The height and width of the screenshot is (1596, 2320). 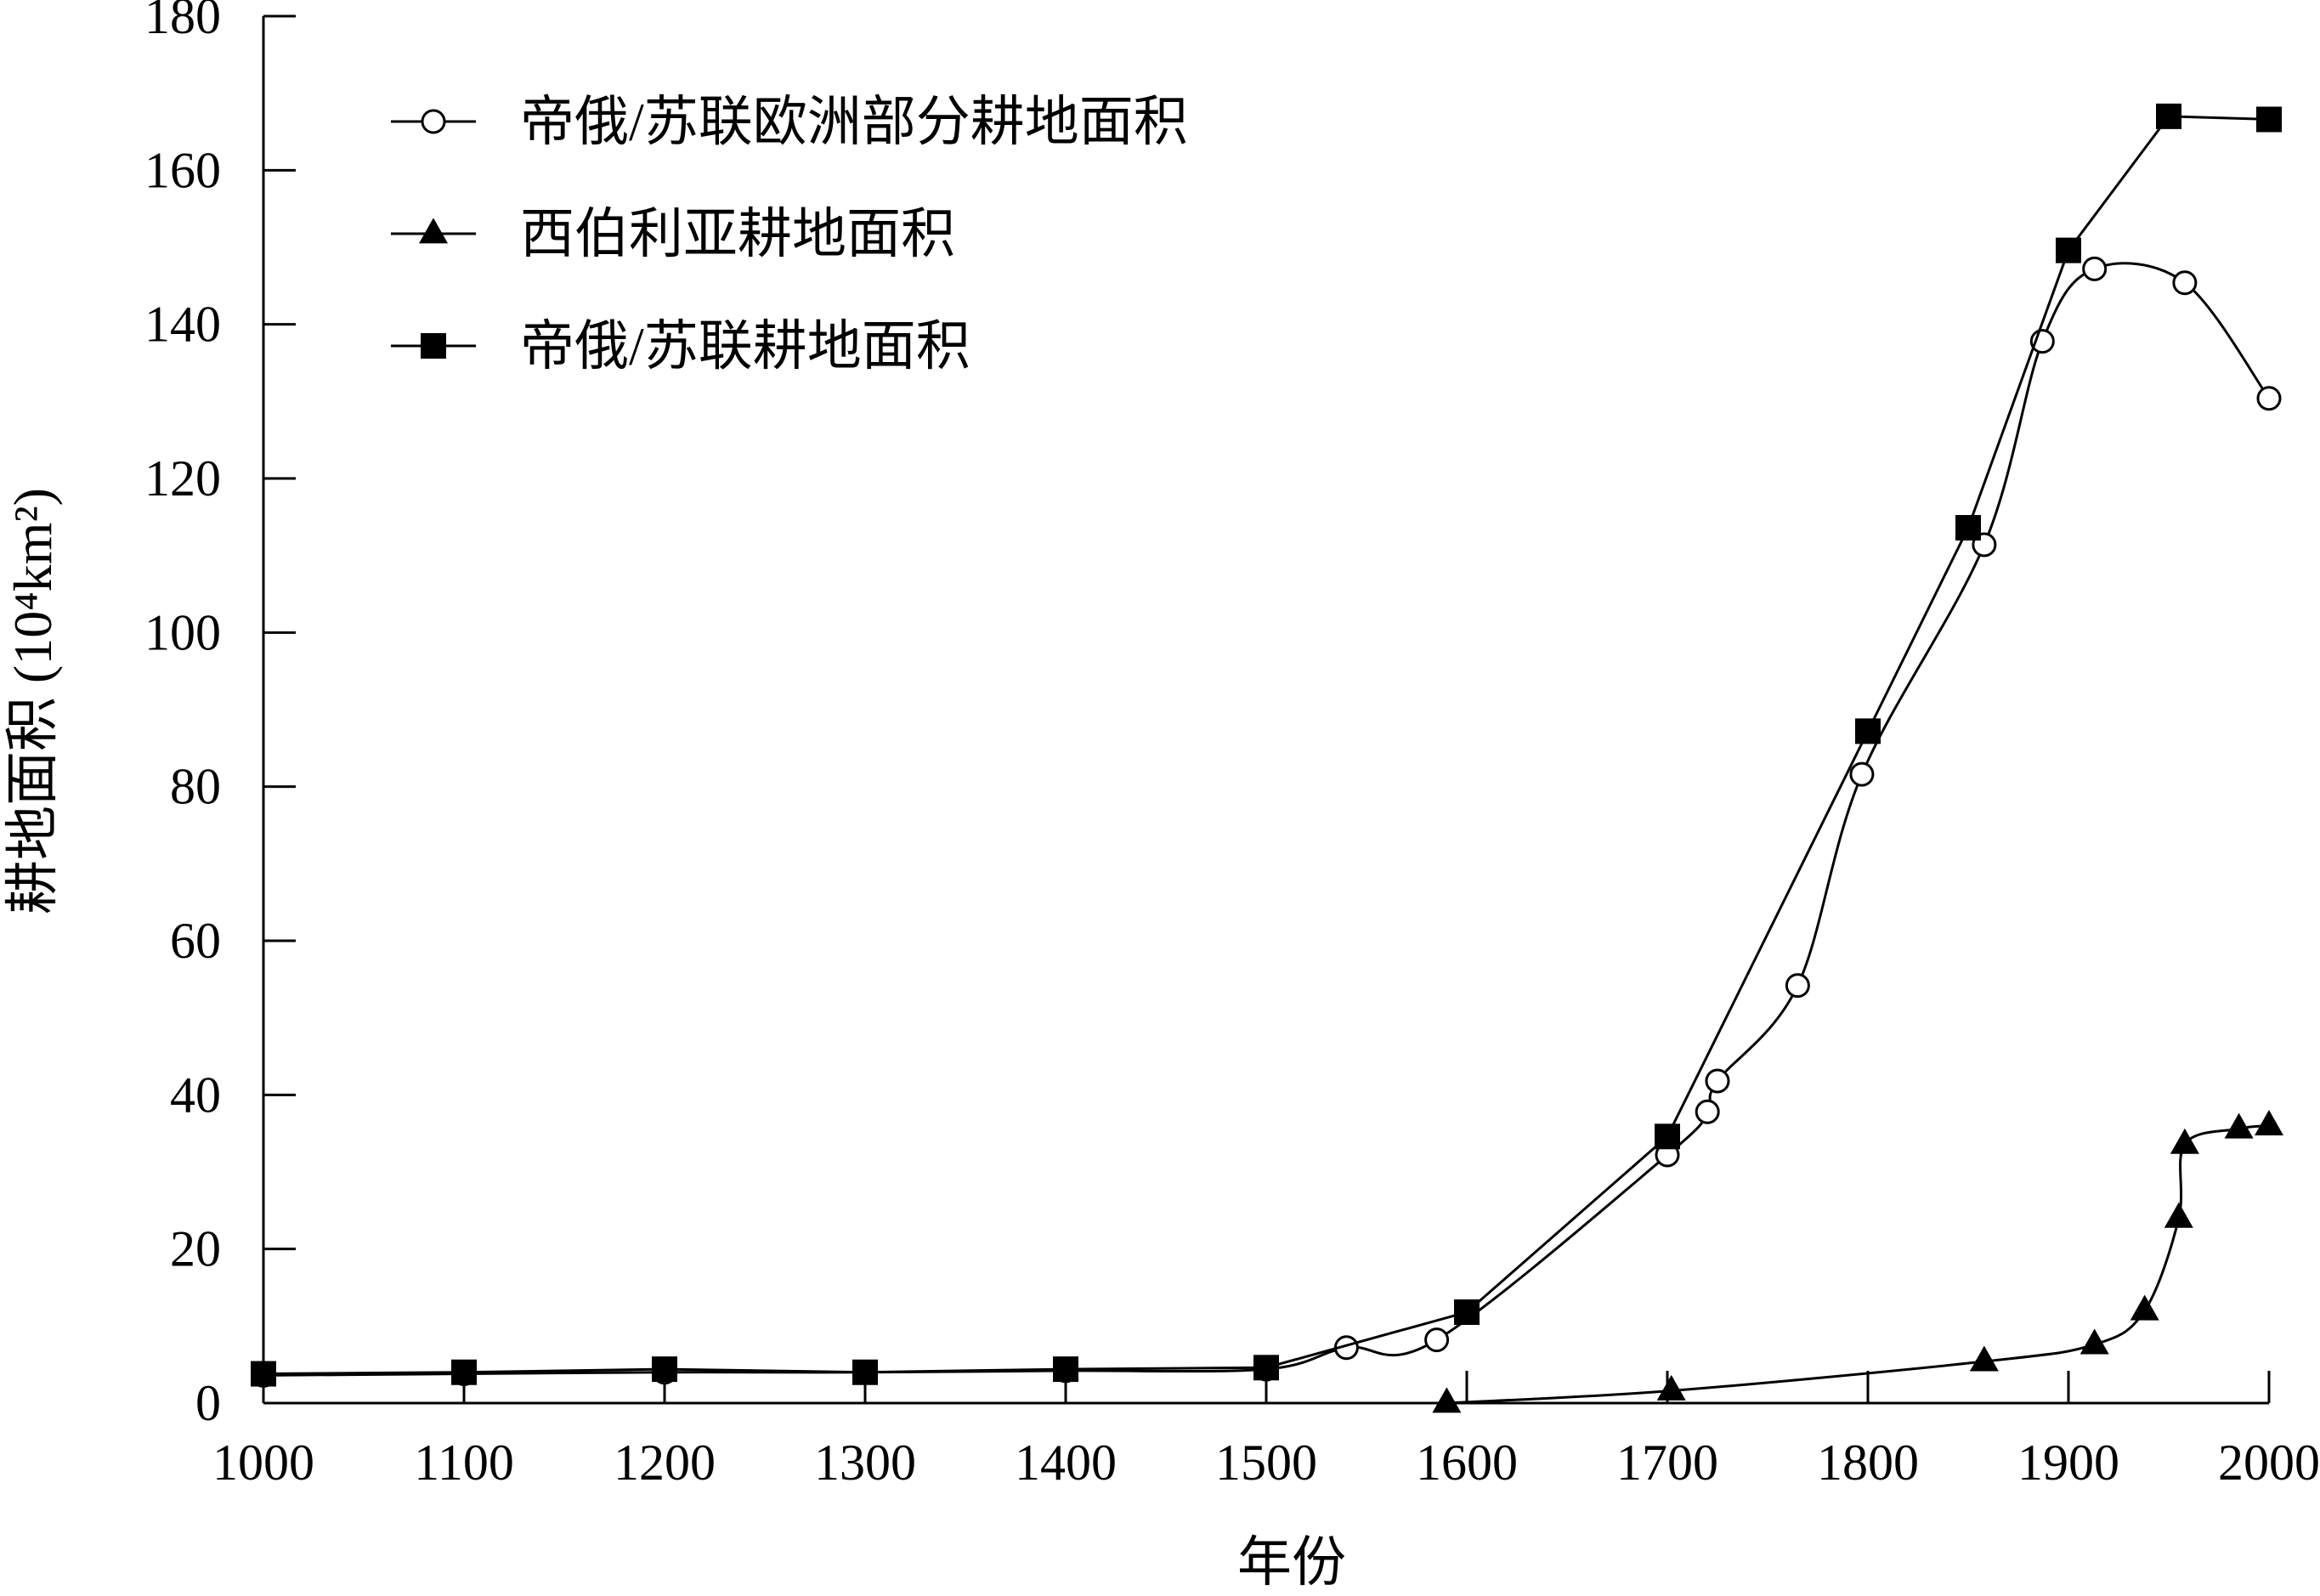 What do you see at coordinates (182, 170) in the screenshot?
I see `y-tick-label: 160` at bounding box center [182, 170].